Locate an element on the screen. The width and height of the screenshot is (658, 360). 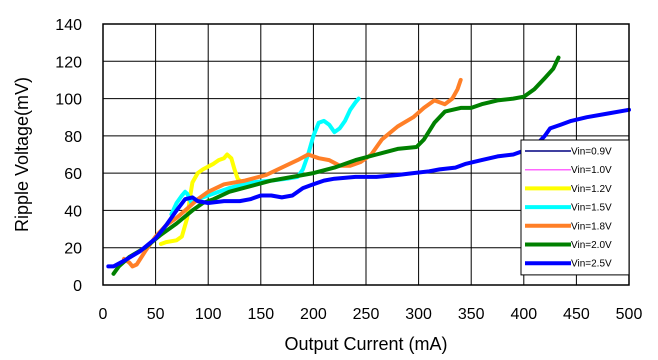
y-tick-label-6: 120 is located at coordinates (68, 62).